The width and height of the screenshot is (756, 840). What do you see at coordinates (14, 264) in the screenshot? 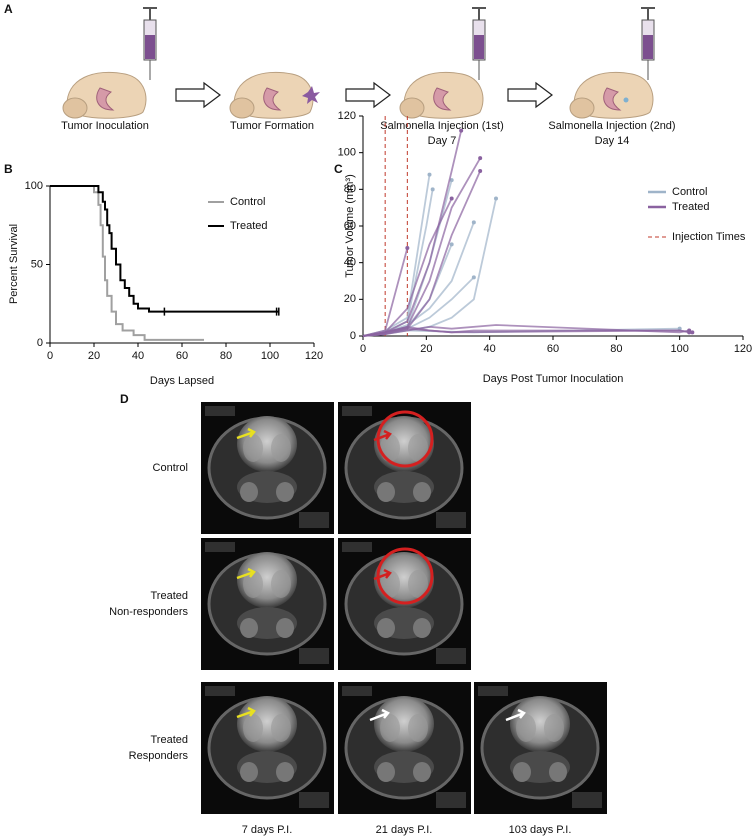
I see `y-axis-label: Percent Survival` at bounding box center [14, 264].